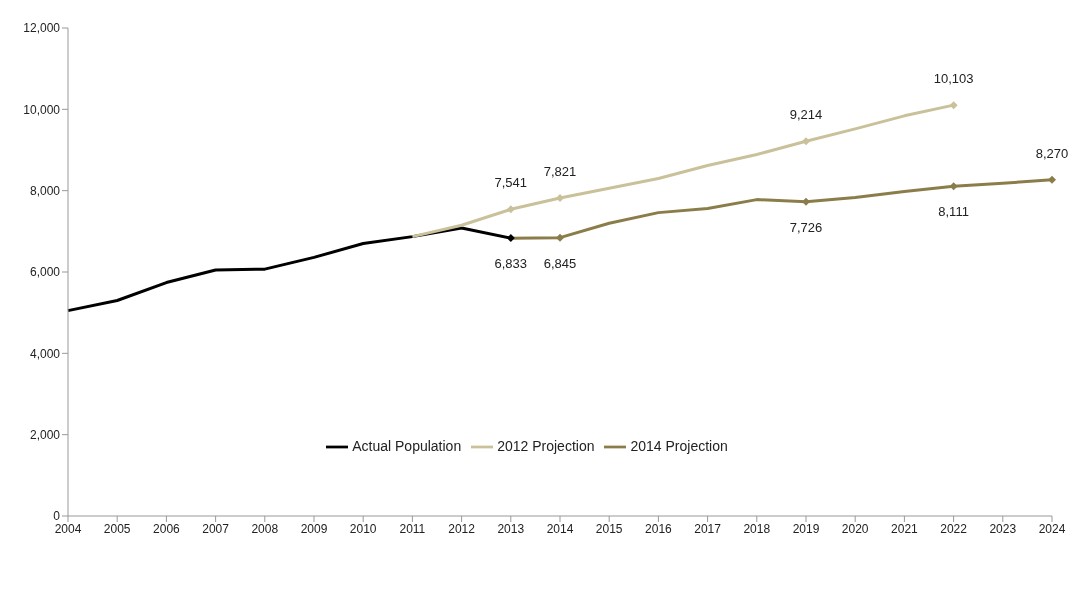 This screenshot has height=601, width=1088. Describe the element at coordinates (314, 528) in the screenshot. I see `x-tick-label: 2009` at that location.